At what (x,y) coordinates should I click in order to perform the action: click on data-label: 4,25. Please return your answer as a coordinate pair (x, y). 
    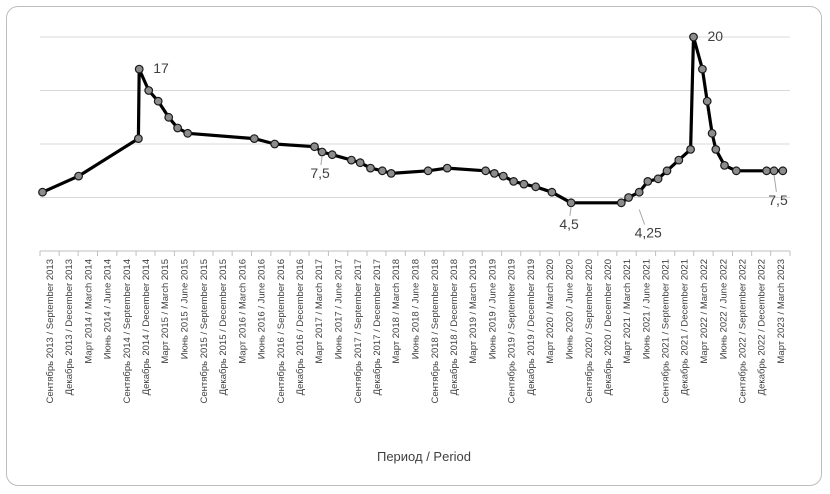
    Looking at the image, I should click on (648, 233).